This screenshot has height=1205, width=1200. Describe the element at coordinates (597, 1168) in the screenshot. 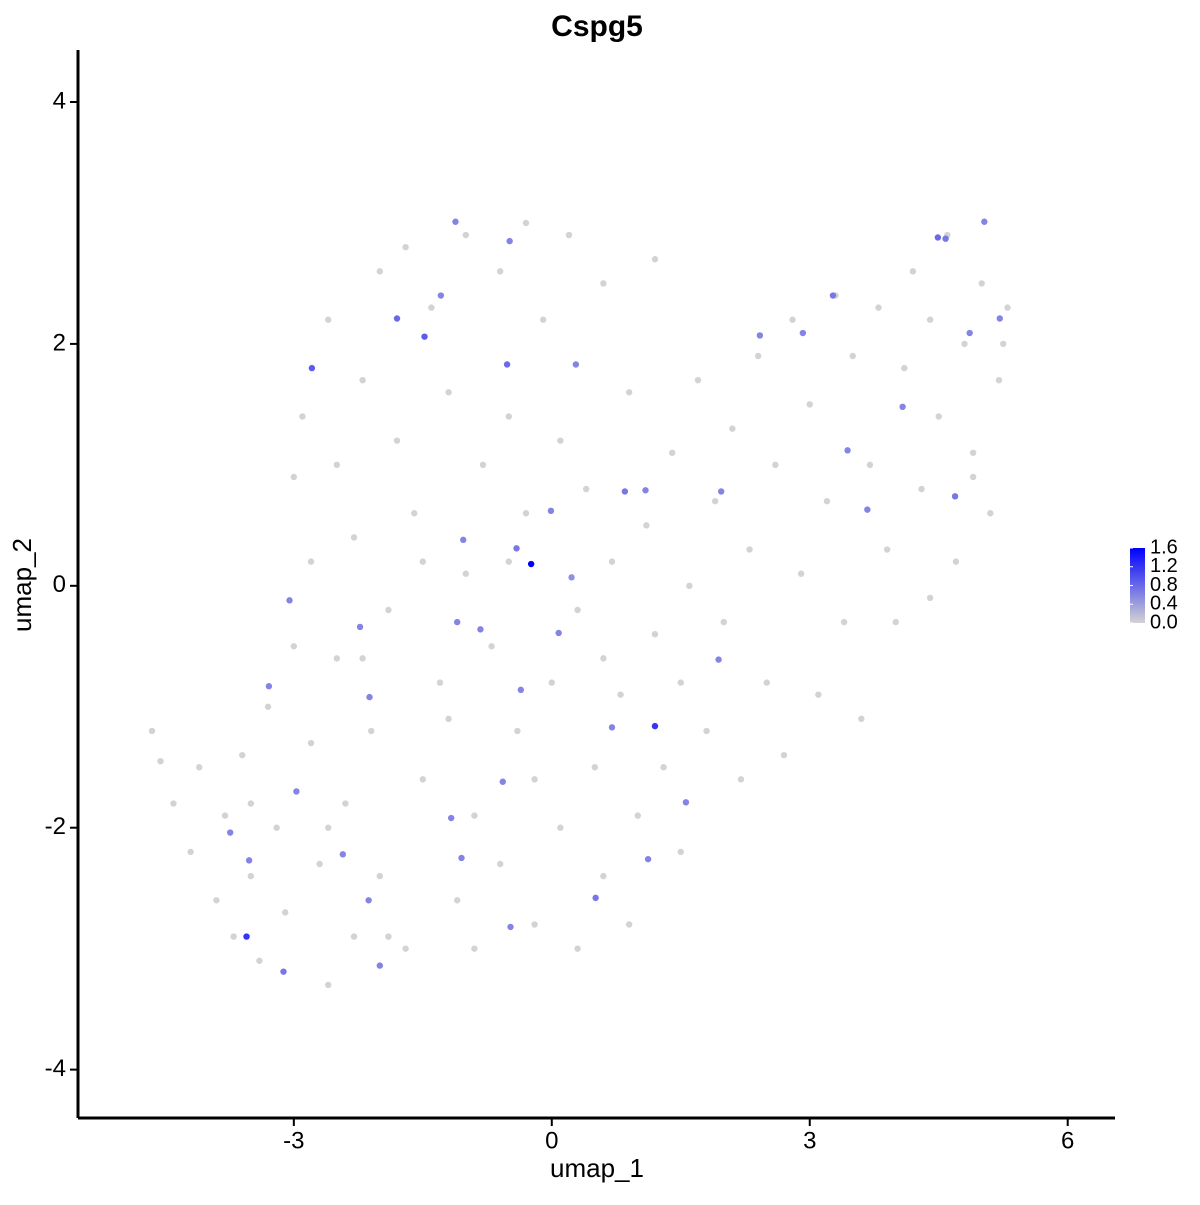

I see `x-axis-label: umap_1` at that location.